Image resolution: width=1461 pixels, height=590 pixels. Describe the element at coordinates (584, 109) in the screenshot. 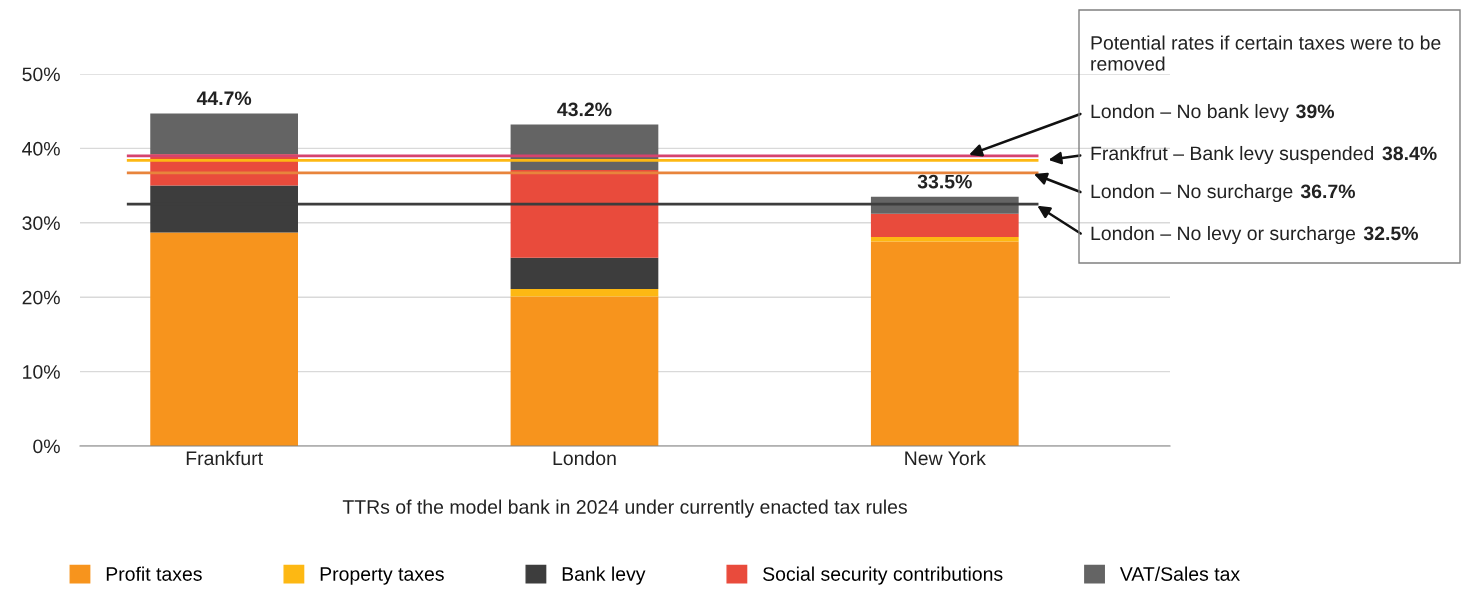

I see `total-label: 43.2%` at that location.